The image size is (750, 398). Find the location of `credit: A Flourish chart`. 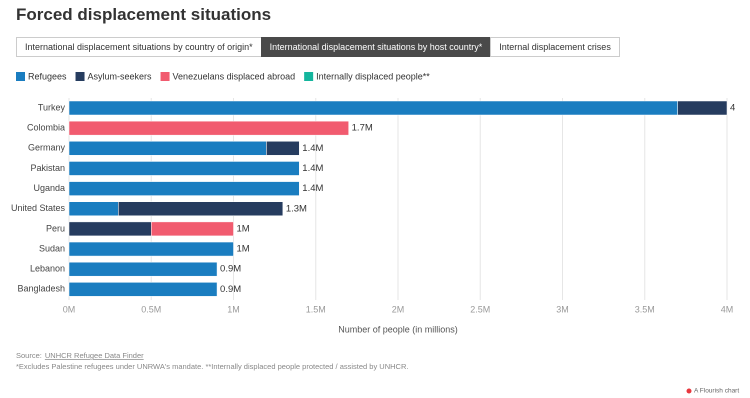

credit: A Flourish chart is located at coordinates (716, 391).